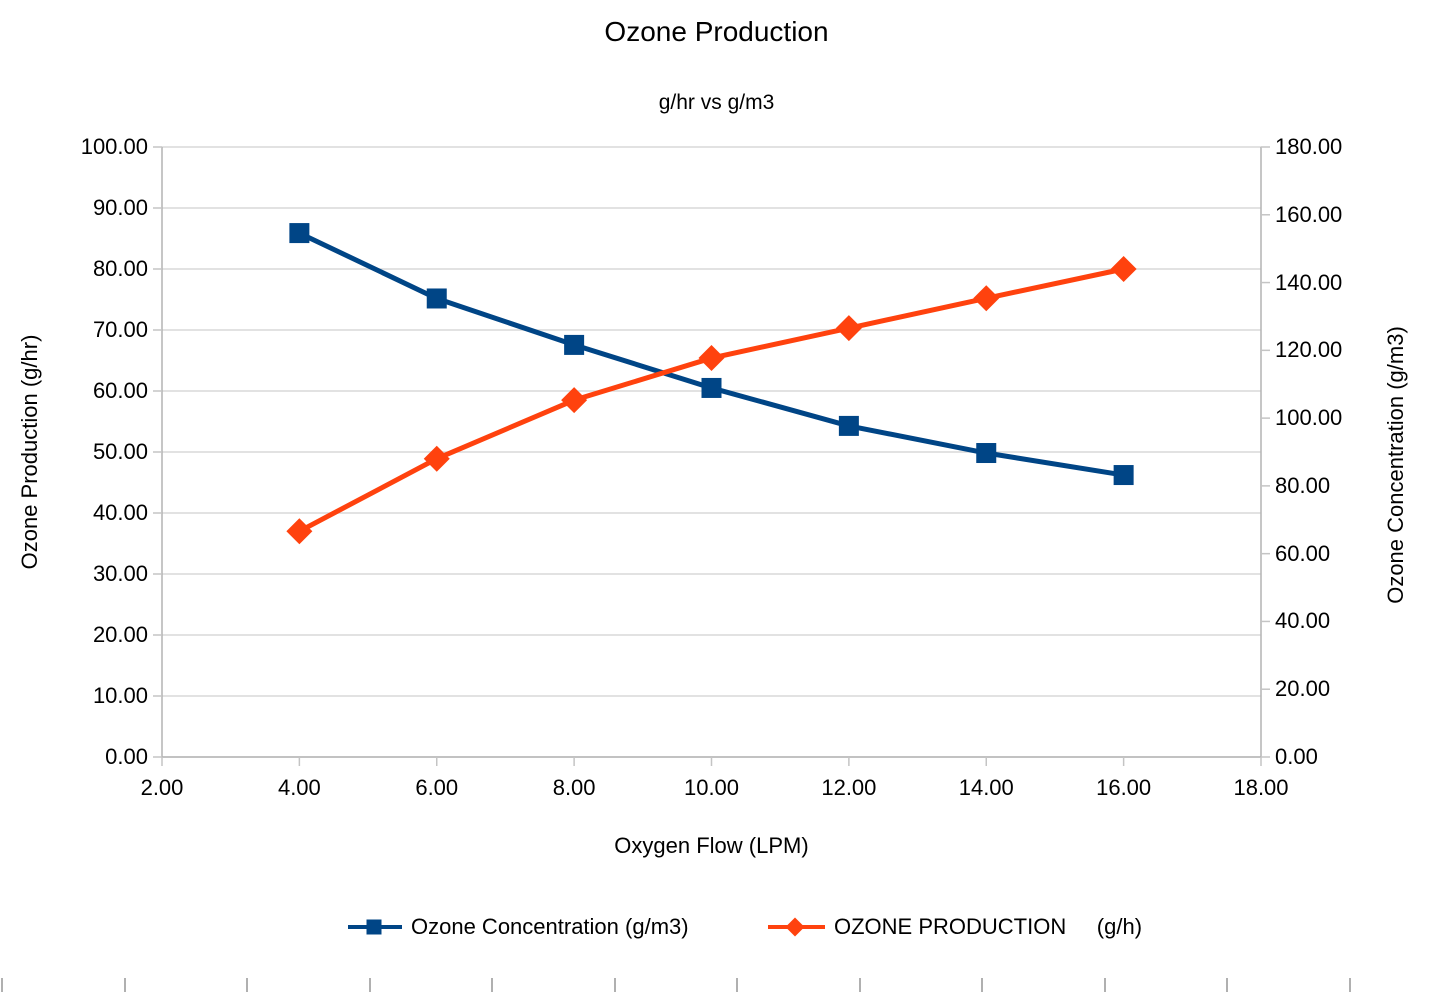 This screenshot has width=1433, height=992. Describe the element at coordinates (120, 695) in the screenshot. I see `y-left-tick-label: 10.00` at that location.